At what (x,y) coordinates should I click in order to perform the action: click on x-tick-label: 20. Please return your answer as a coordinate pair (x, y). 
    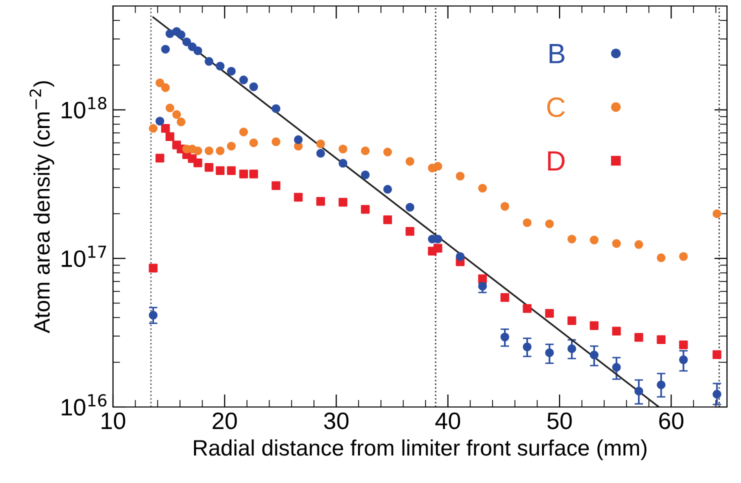
    Looking at the image, I should click on (224, 421).